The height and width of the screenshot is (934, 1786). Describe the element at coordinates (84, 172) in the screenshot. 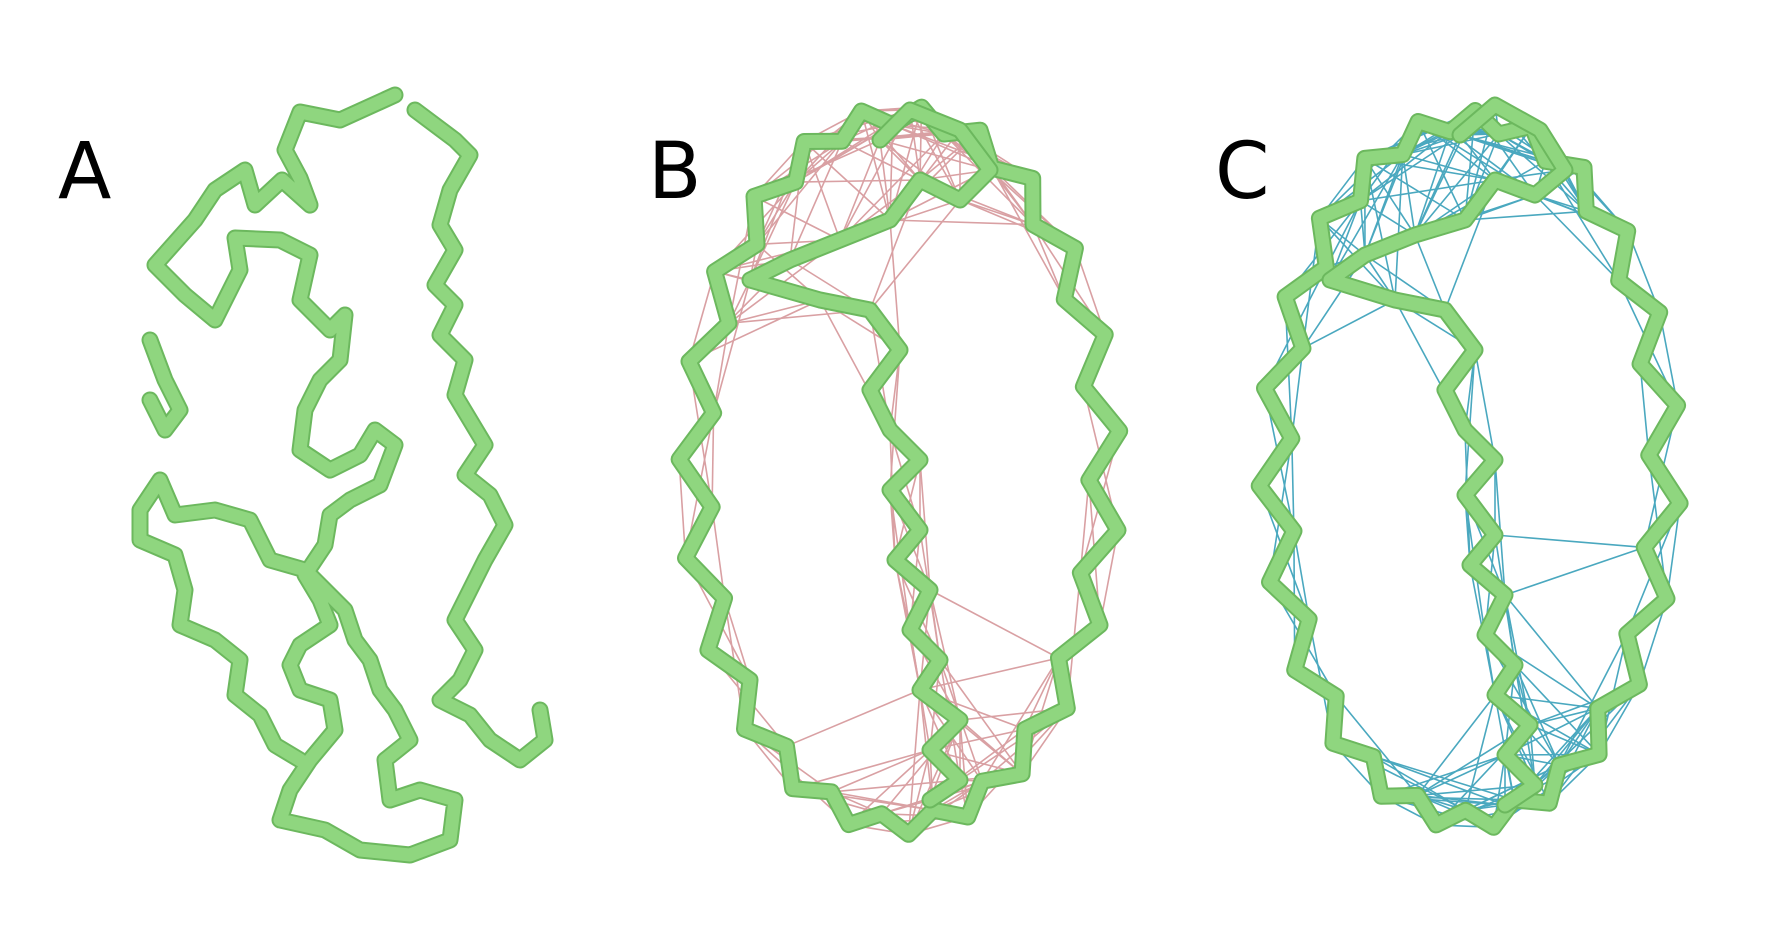

I see `panel-label-a: A` at that location.